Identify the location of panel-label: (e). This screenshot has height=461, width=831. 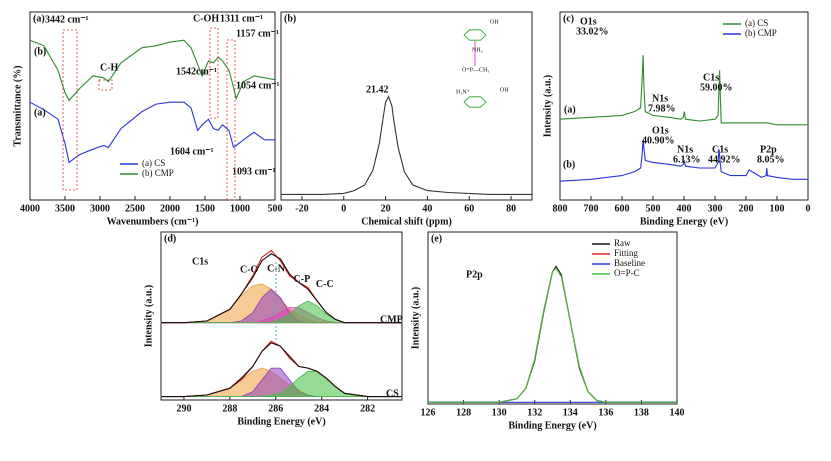
(436, 238).